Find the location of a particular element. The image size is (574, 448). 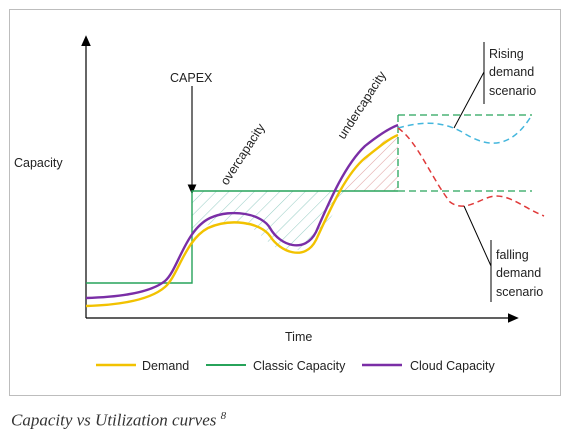

caption-text: Capacity vs Utilization curves is located at coordinates (114, 420).